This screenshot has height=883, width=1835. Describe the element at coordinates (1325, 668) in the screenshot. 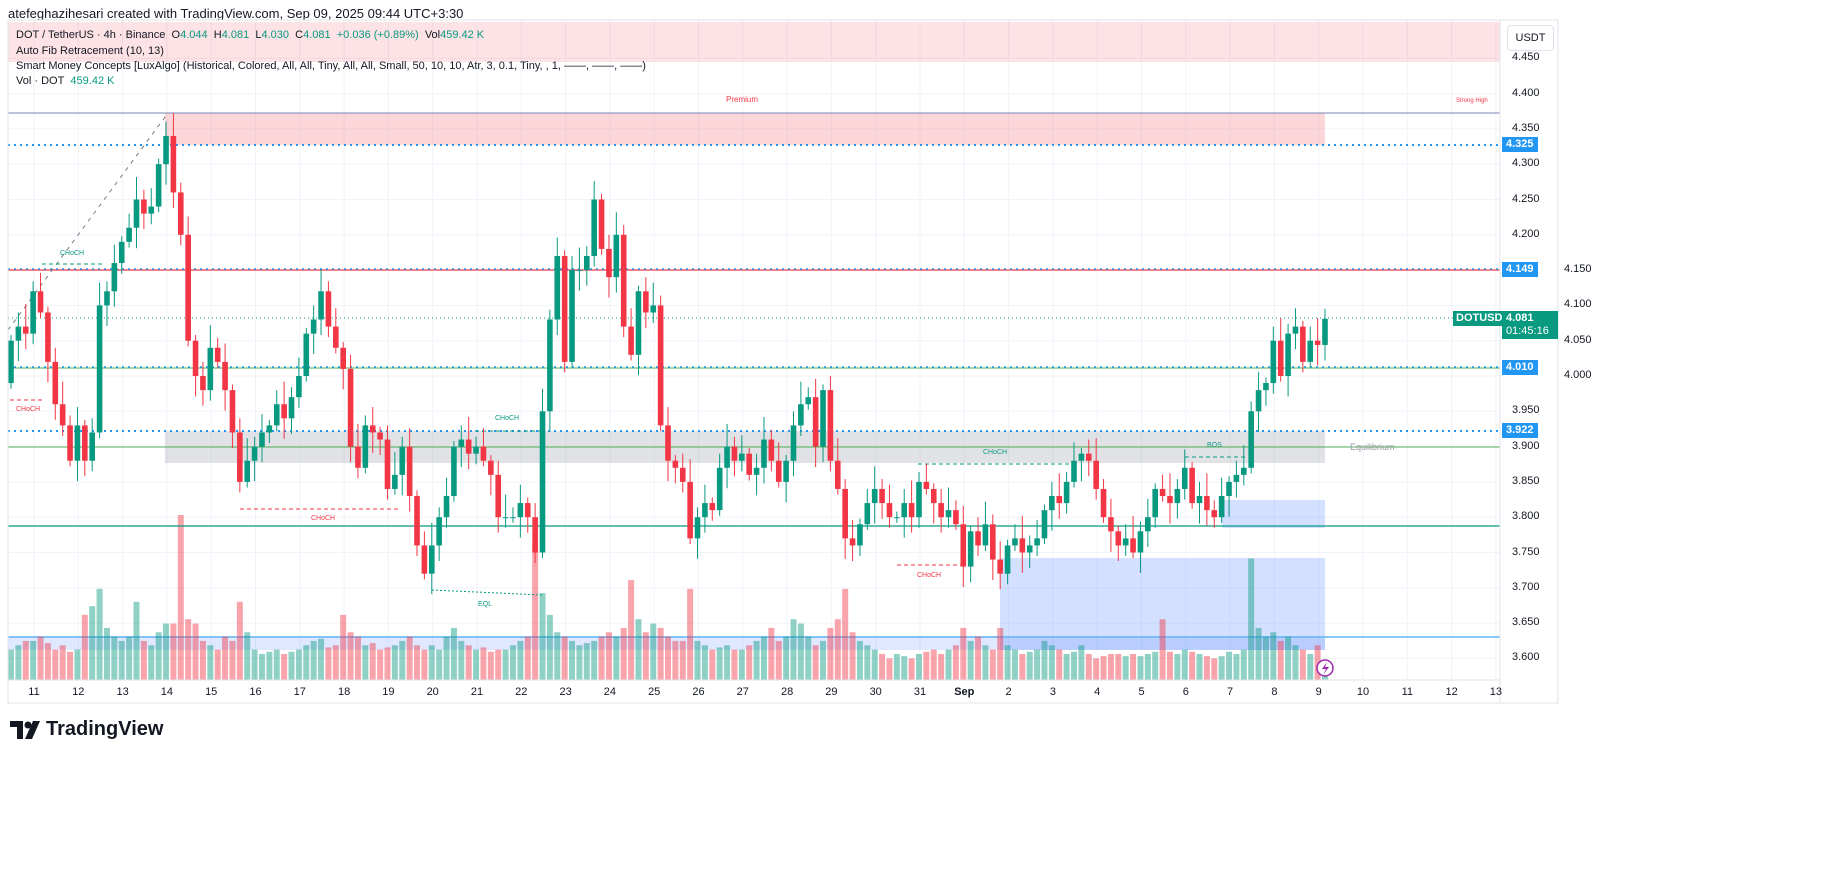

I see `lightning-icon` at that location.